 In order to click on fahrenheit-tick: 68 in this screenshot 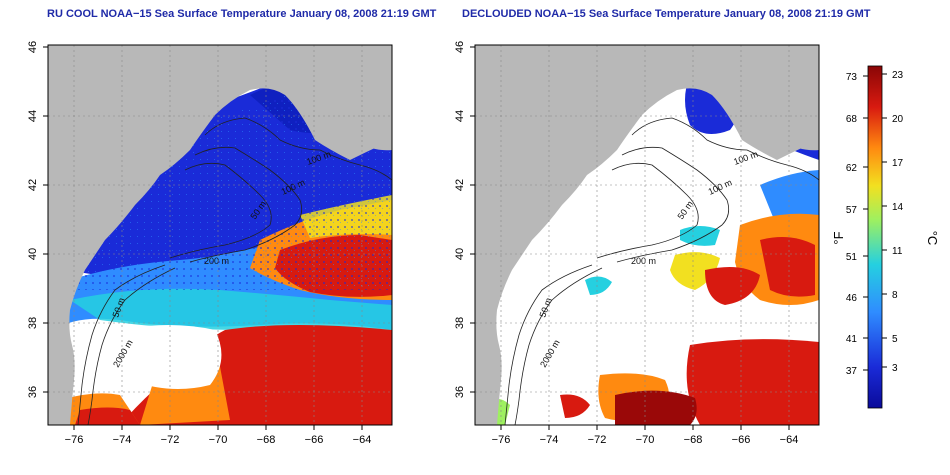, I will do `click(852, 119)`.